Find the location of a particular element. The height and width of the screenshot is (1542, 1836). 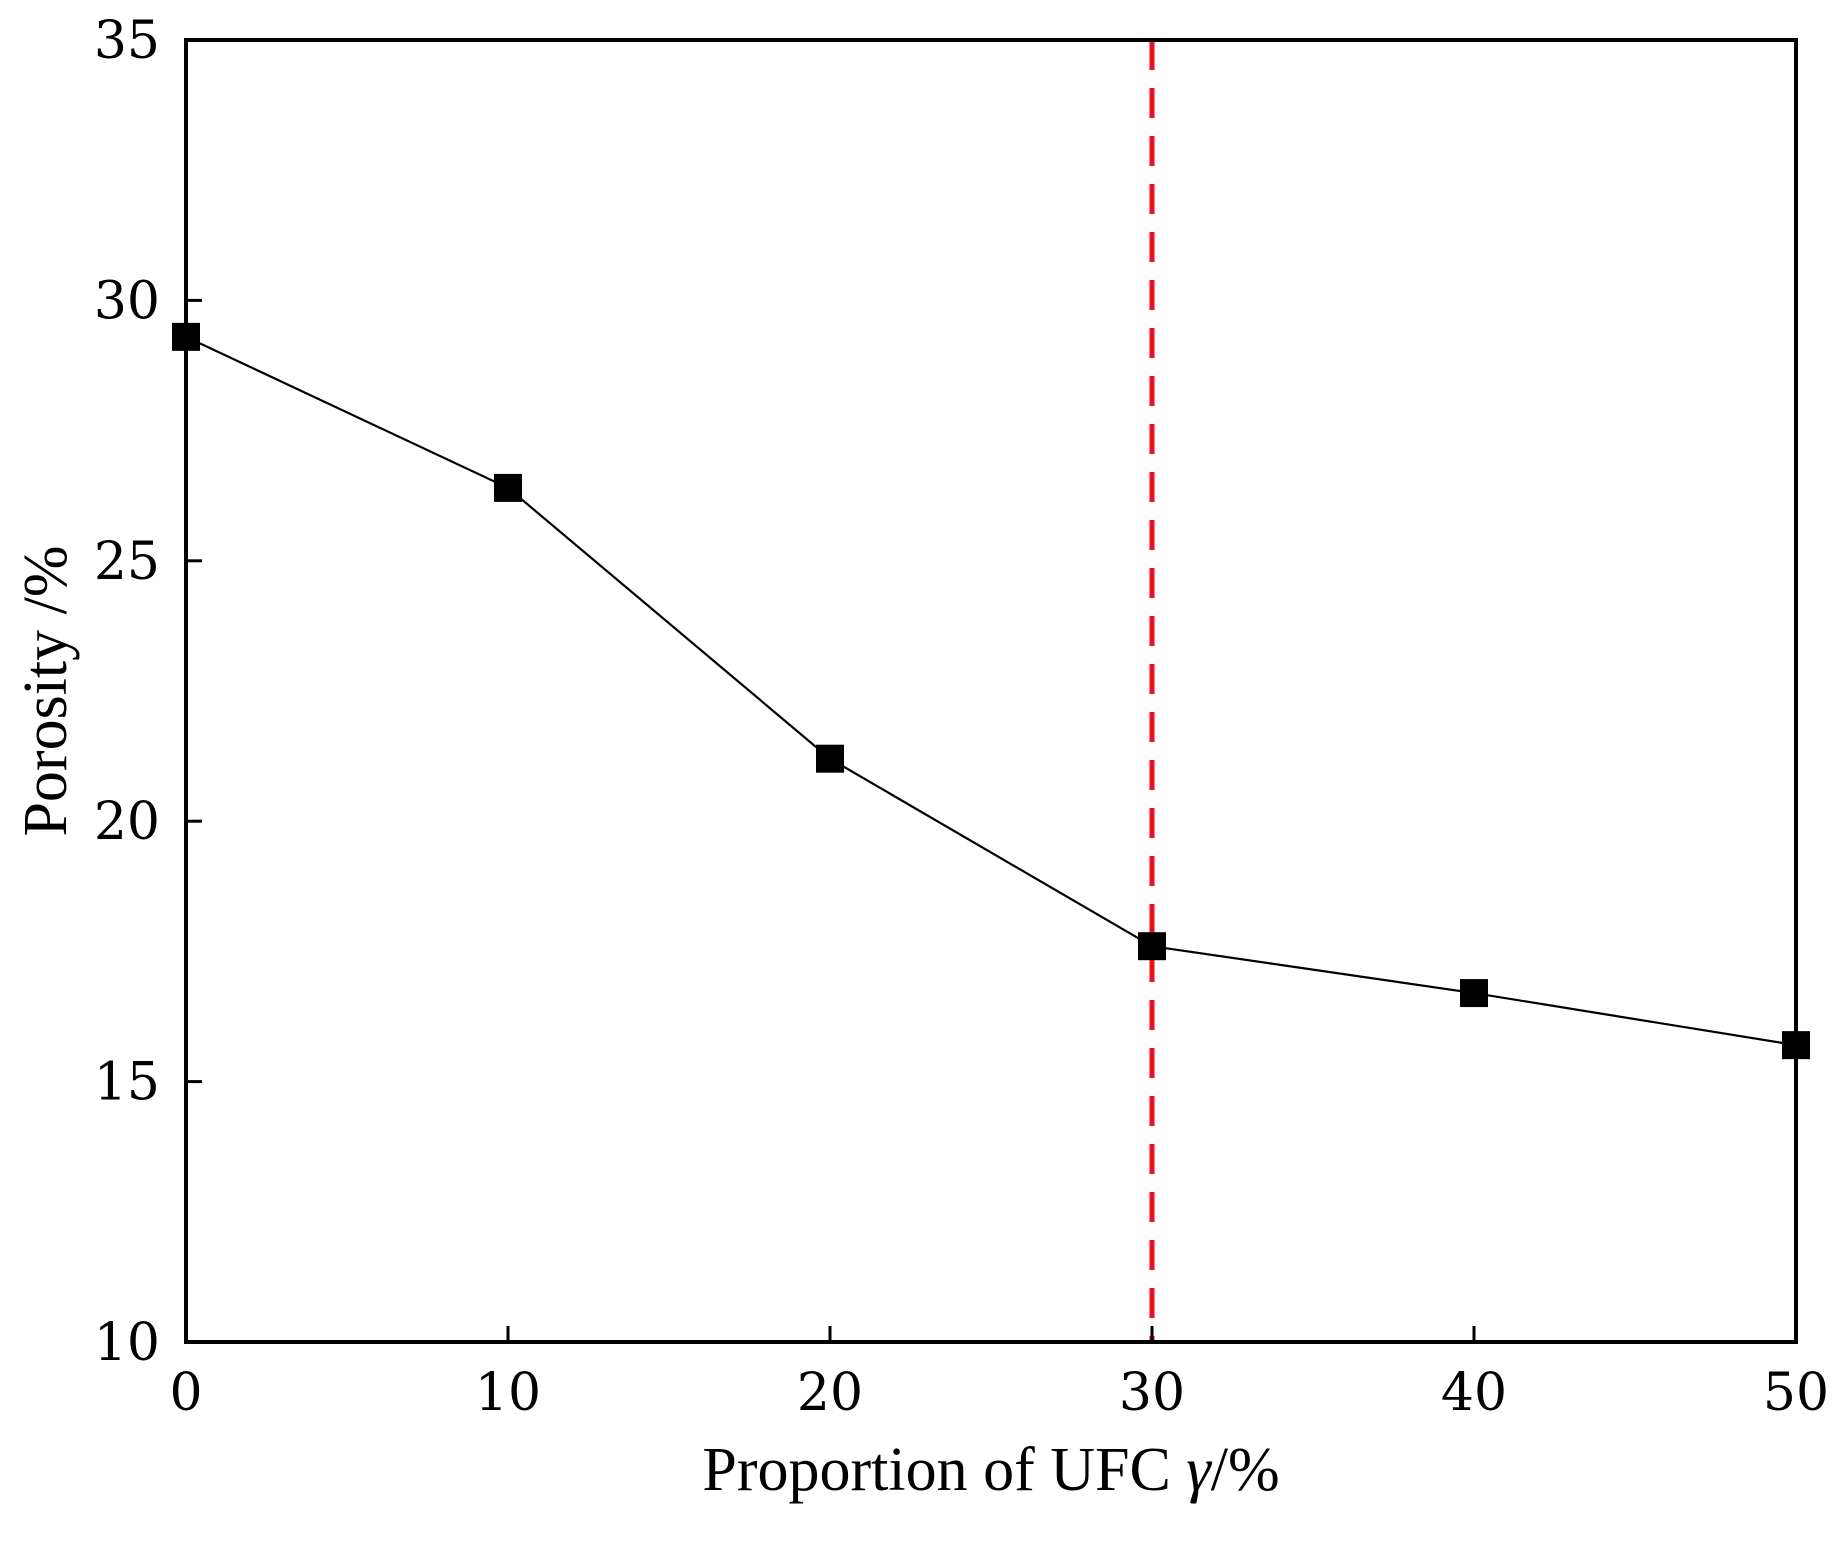

y-tick-label-35: 35 is located at coordinates (127, 41).